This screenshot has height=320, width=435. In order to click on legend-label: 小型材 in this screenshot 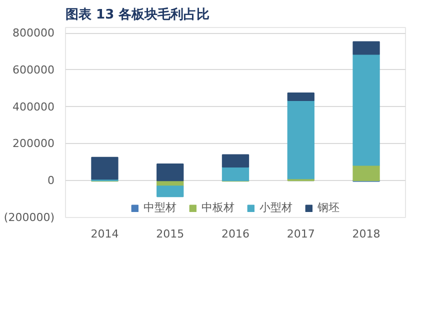, I will do `click(276, 207)`.